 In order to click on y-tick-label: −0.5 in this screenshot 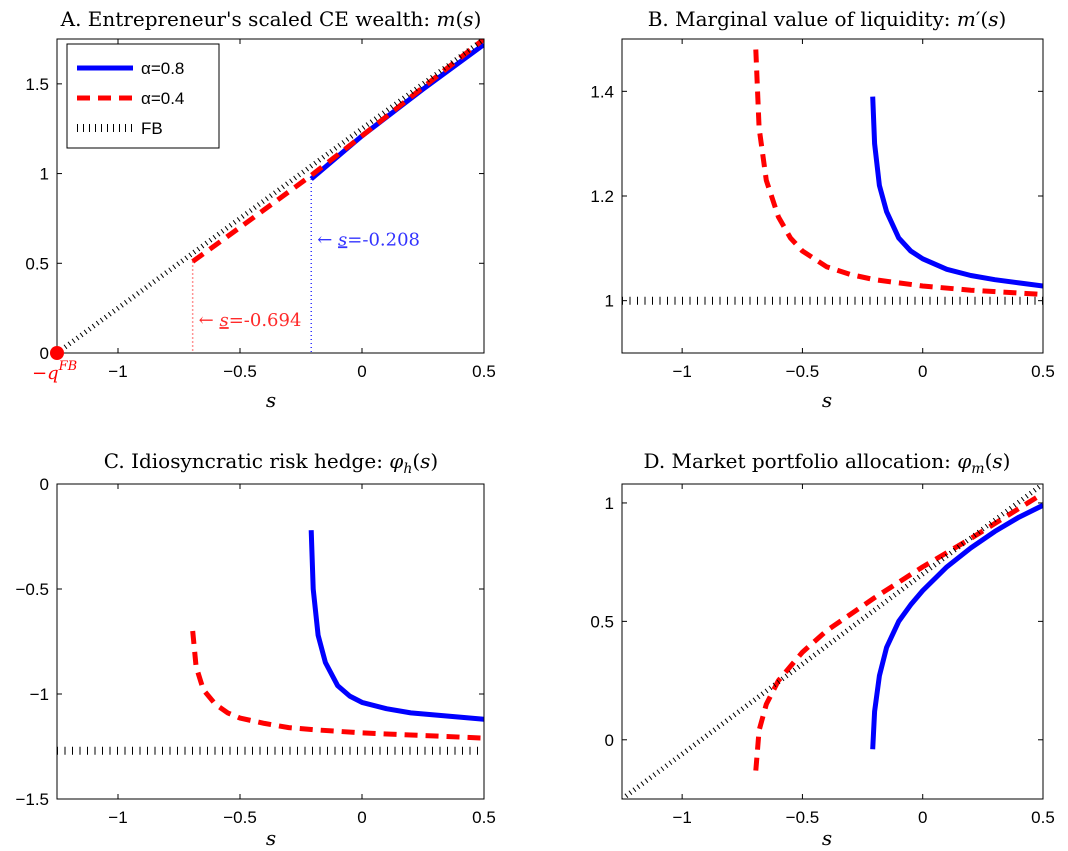, I will do `click(32, 589)`.